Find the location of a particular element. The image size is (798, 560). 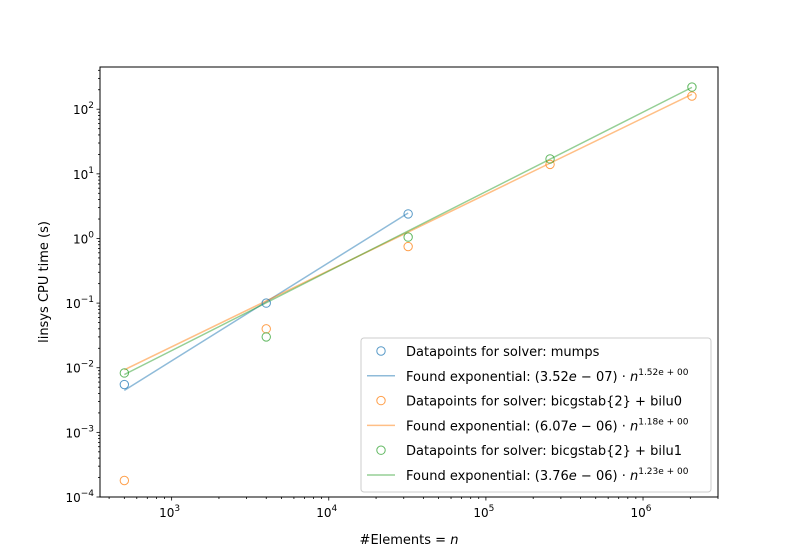

x-axis-label: #Elements = n is located at coordinates (409, 540).